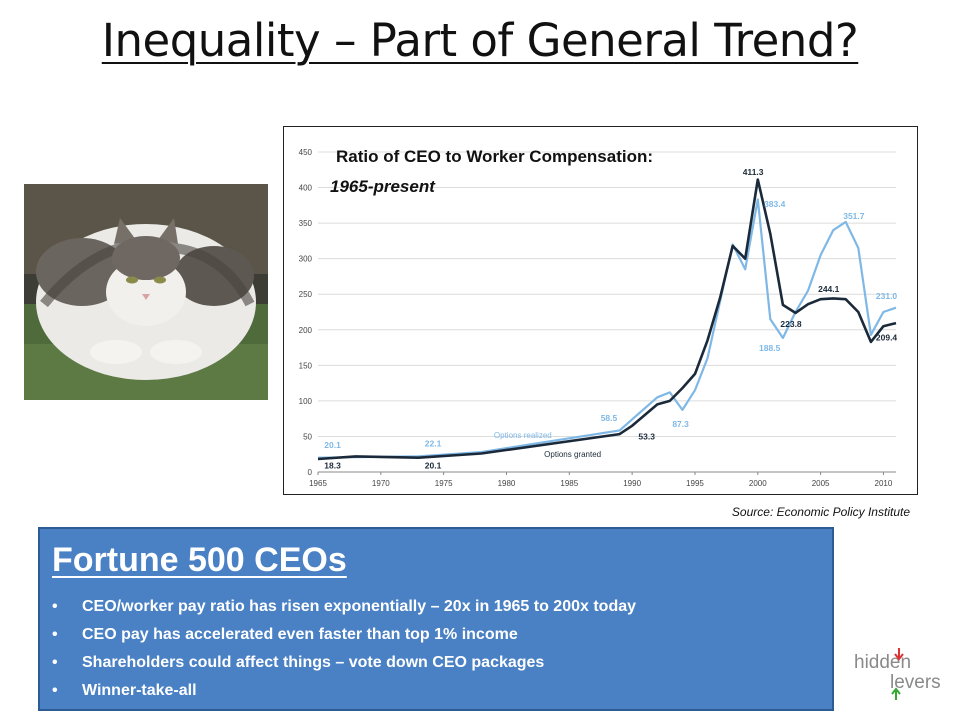  I want to click on x-tick-label: 1995, so click(695, 483).